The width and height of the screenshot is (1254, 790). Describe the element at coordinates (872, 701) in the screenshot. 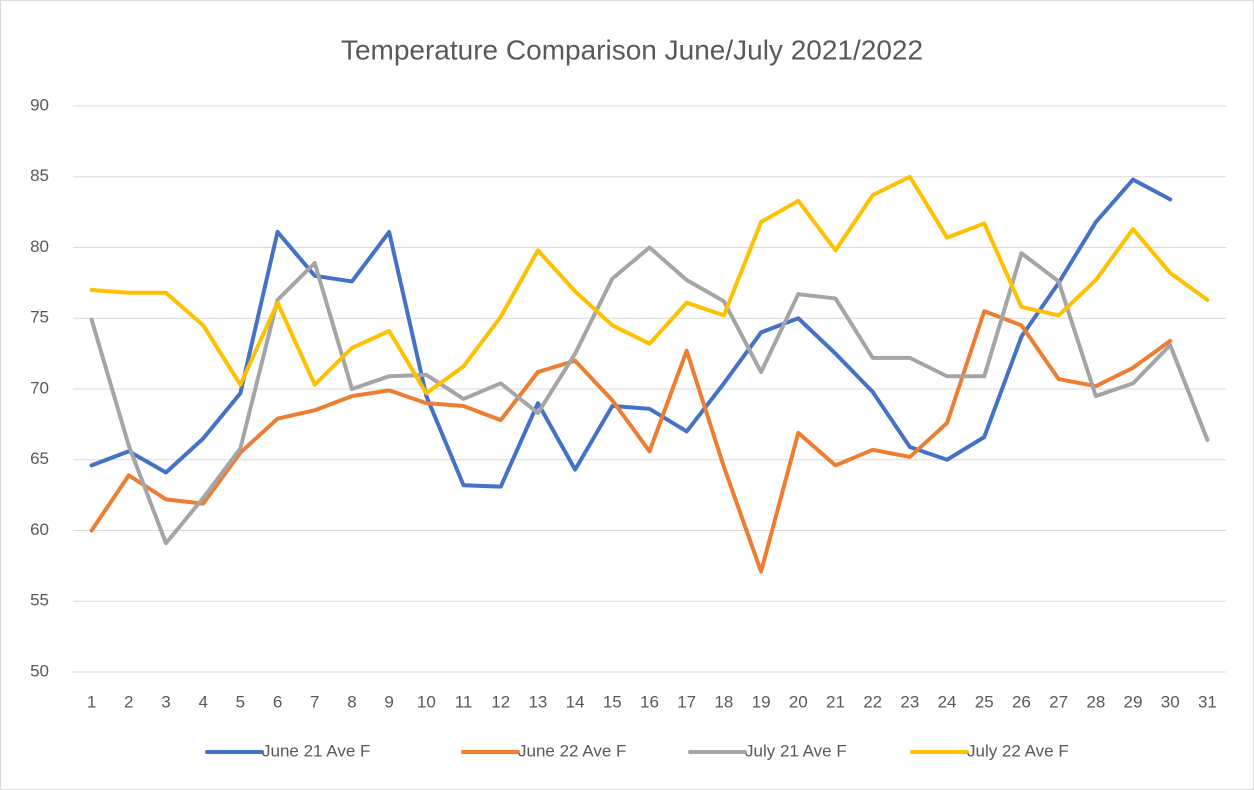

I see `x-tick-label: 22` at that location.